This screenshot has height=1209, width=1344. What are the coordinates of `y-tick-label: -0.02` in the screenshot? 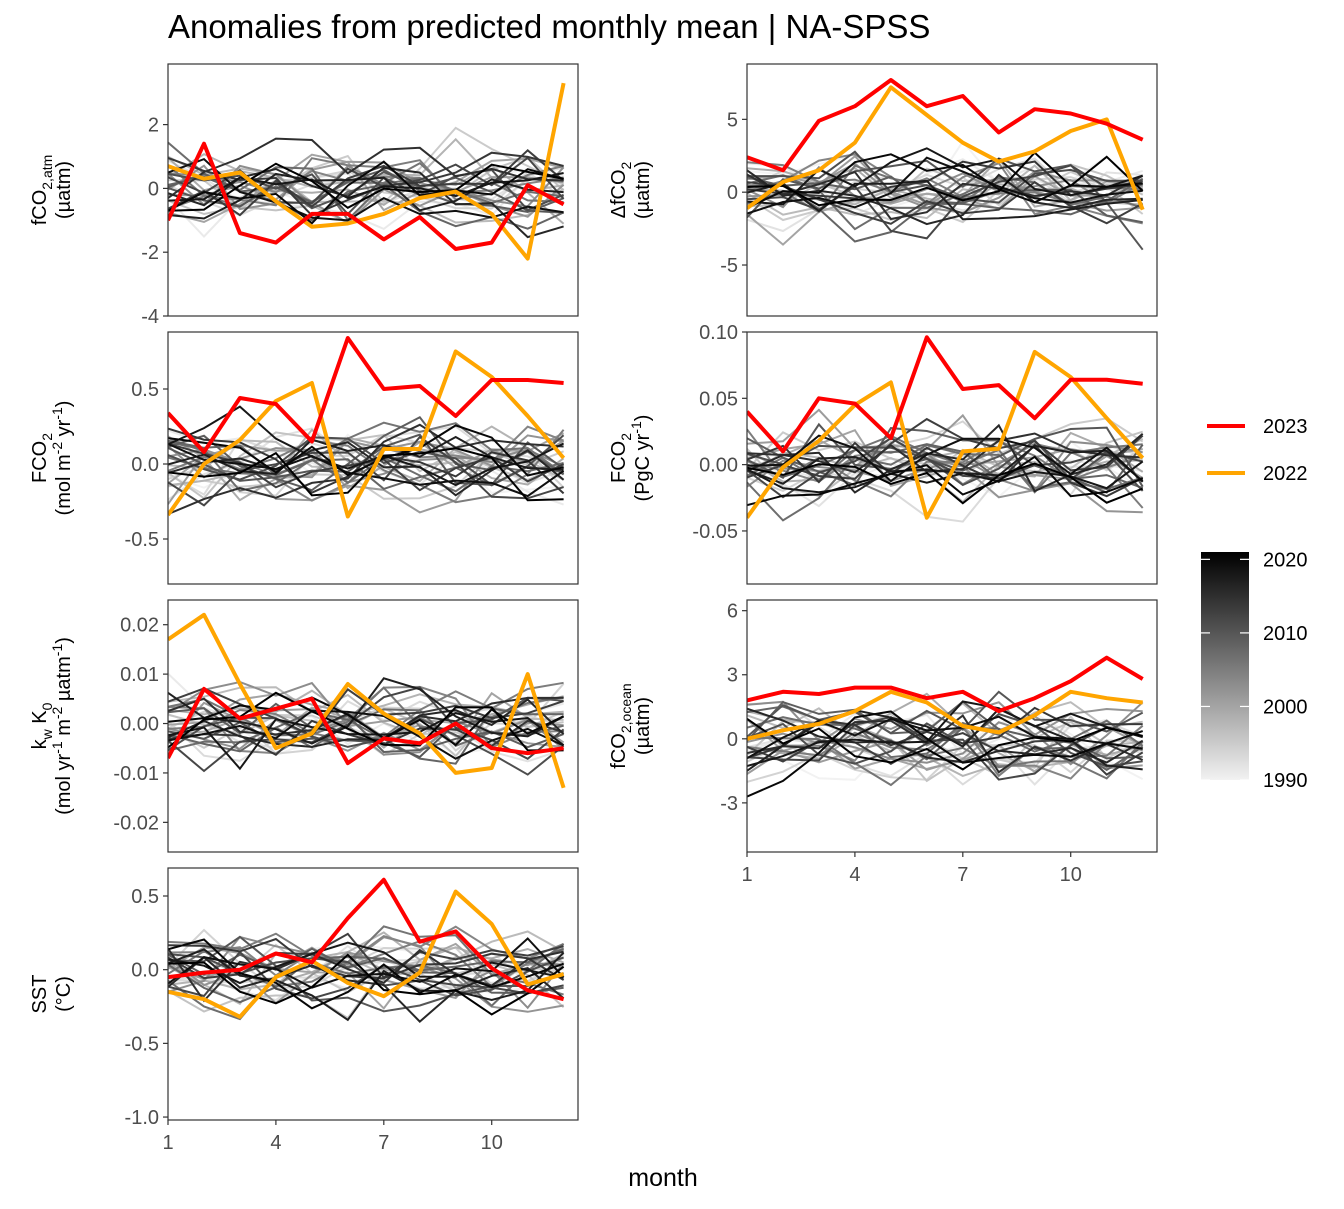 It's located at (136, 823).